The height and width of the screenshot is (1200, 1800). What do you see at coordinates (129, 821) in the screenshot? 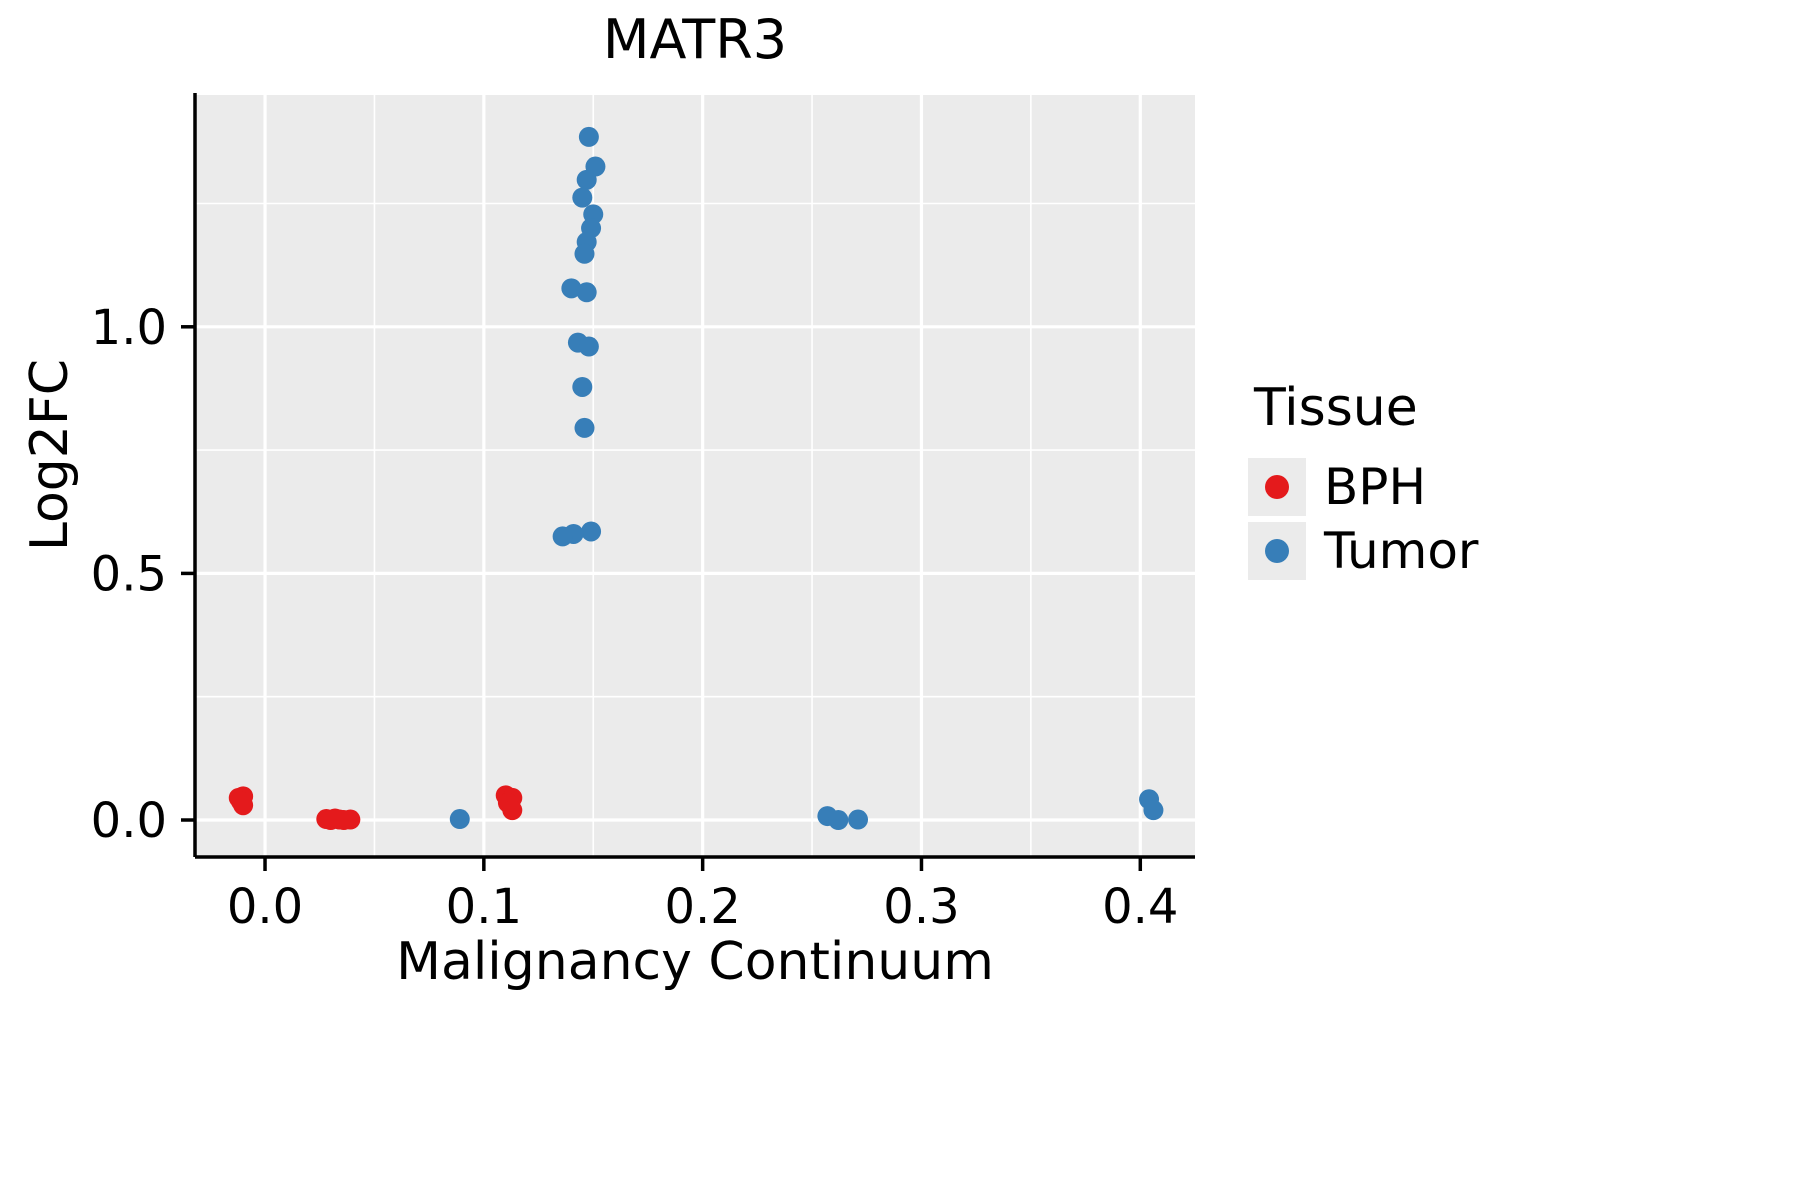
I see `y-tick-label: 0.0` at bounding box center [129, 821].